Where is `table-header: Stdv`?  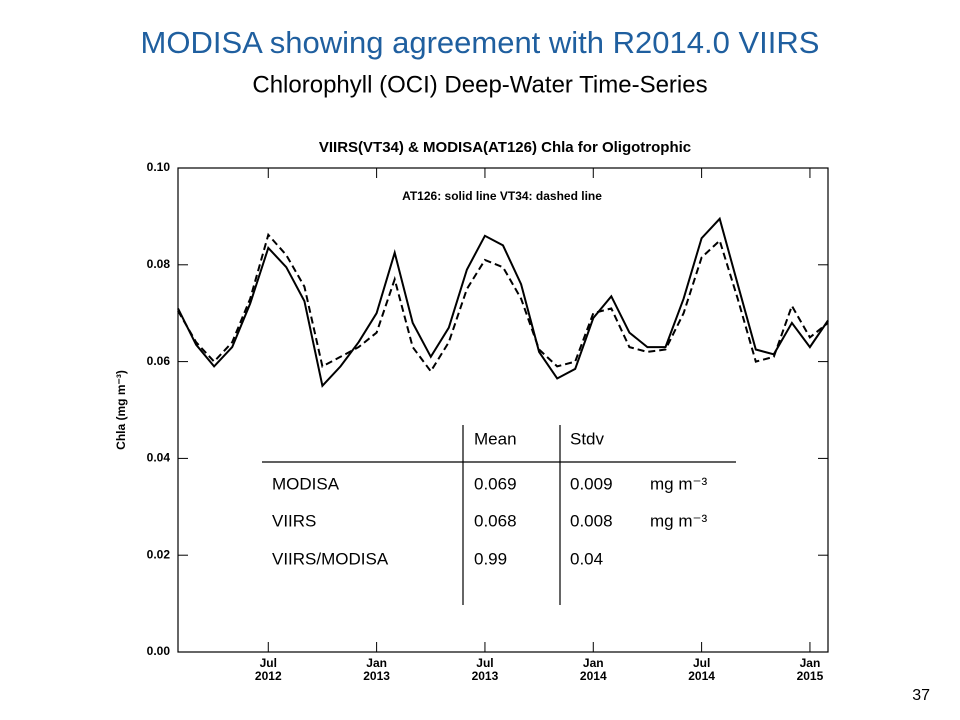 table-header: Stdv is located at coordinates (587, 438).